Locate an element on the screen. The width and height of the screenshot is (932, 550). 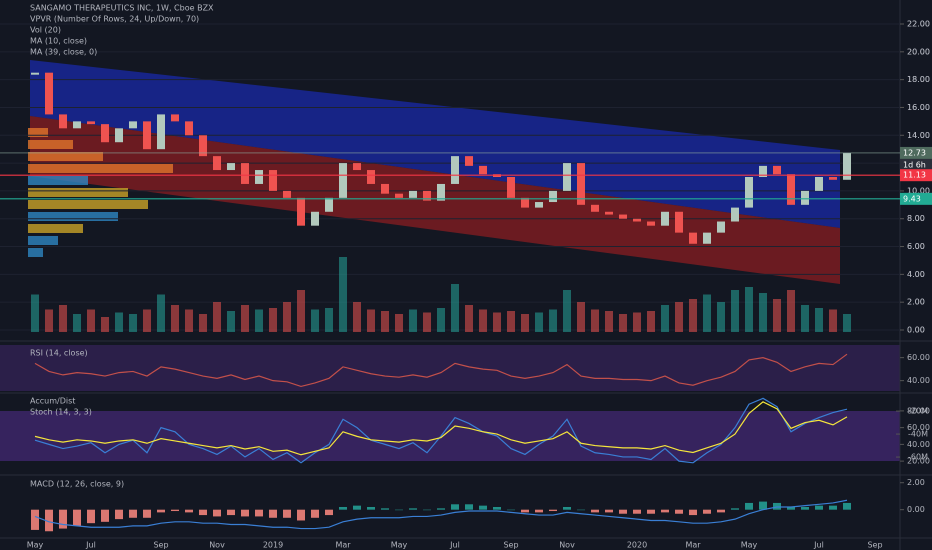
legend-entry: MA (10, close) is located at coordinates (58, 41).